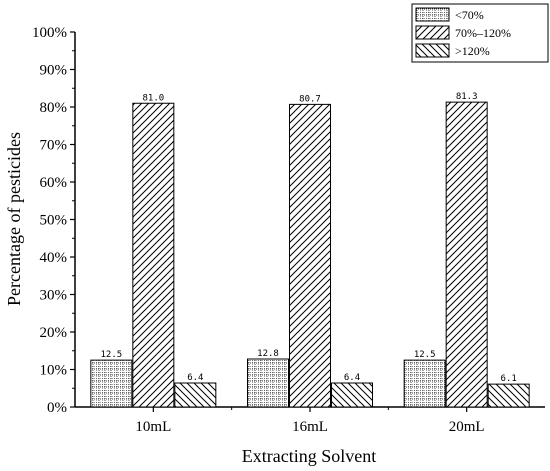 This screenshot has width=550, height=471. I want to click on y-tick-label: 70%, so click(54, 146).